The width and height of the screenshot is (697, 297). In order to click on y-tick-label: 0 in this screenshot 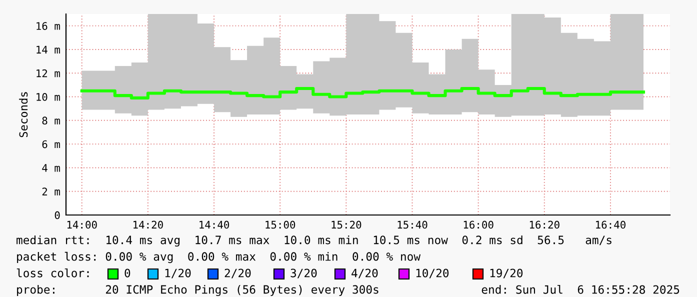, I will do `click(57, 215)`.